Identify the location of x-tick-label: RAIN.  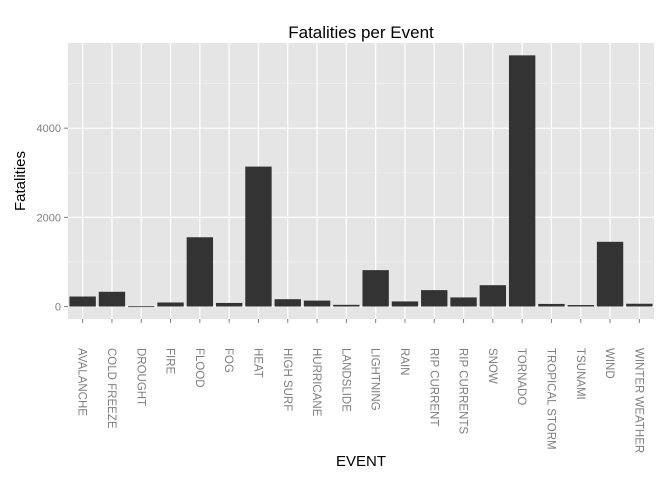
(404, 361).